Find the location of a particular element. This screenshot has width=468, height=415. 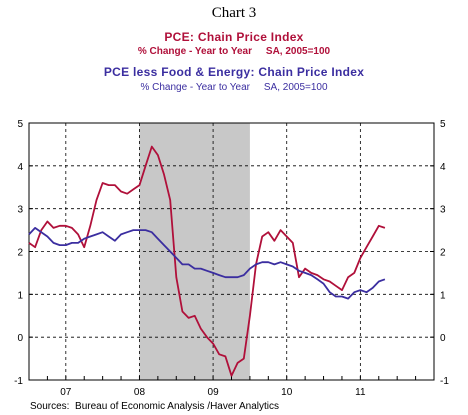

y-tick-label-right: 5 is located at coordinates (443, 124).